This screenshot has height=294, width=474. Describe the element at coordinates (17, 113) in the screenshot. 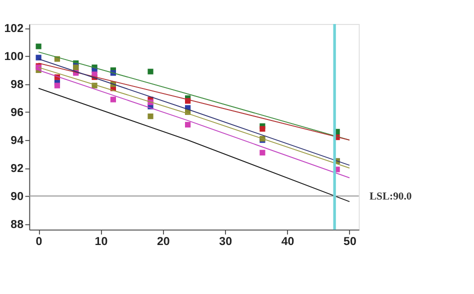

I see `y-tick-label: 96` at that location.